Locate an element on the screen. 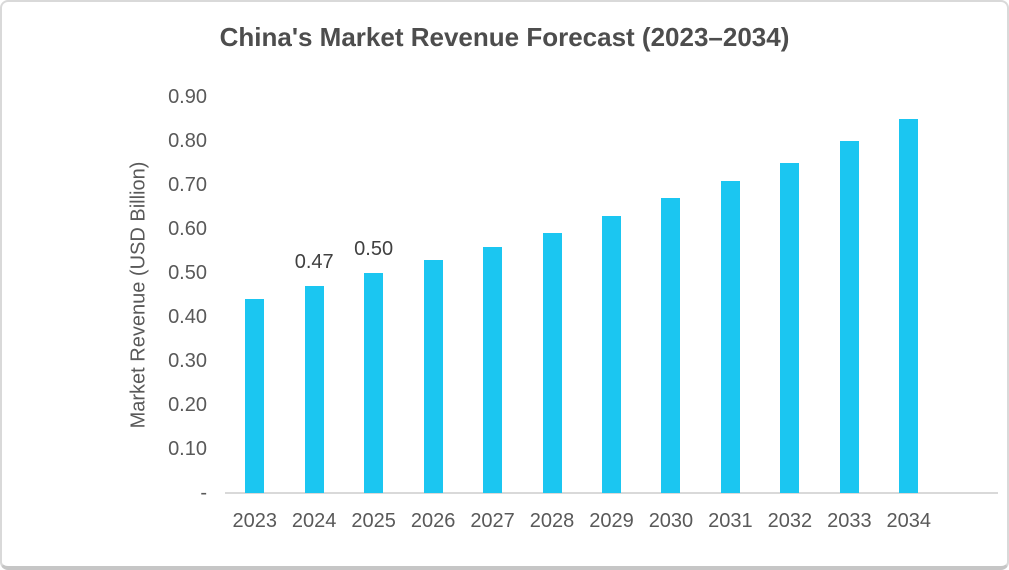 This screenshot has height=570, width=1009. bar-2033 is located at coordinates (849, 317).